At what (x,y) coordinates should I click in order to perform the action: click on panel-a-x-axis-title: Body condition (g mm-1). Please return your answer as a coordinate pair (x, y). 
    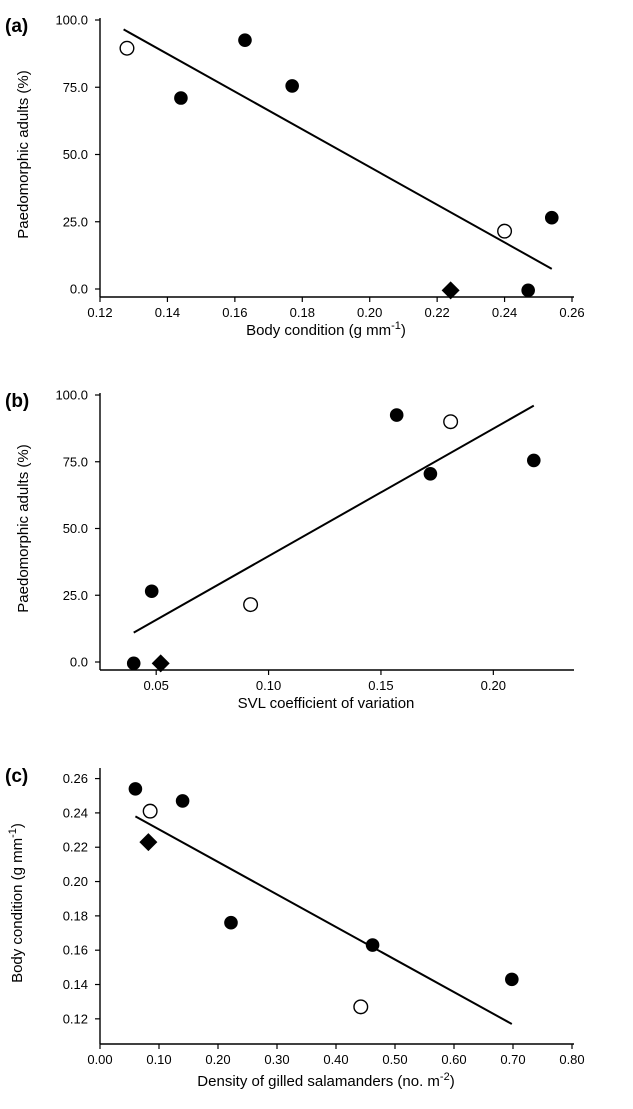
    Looking at the image, I should click on (326, 329).